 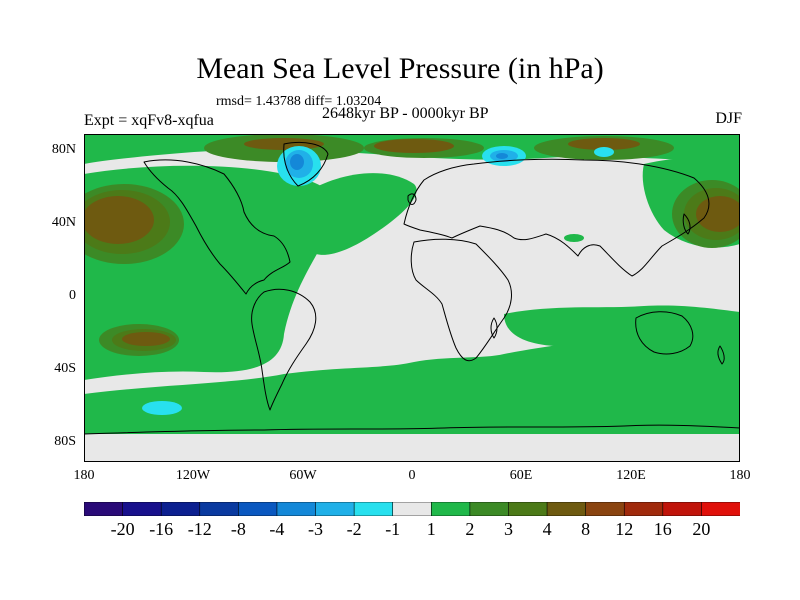 I want to click on colorbar-label: 8, so click(x=586, y=529).